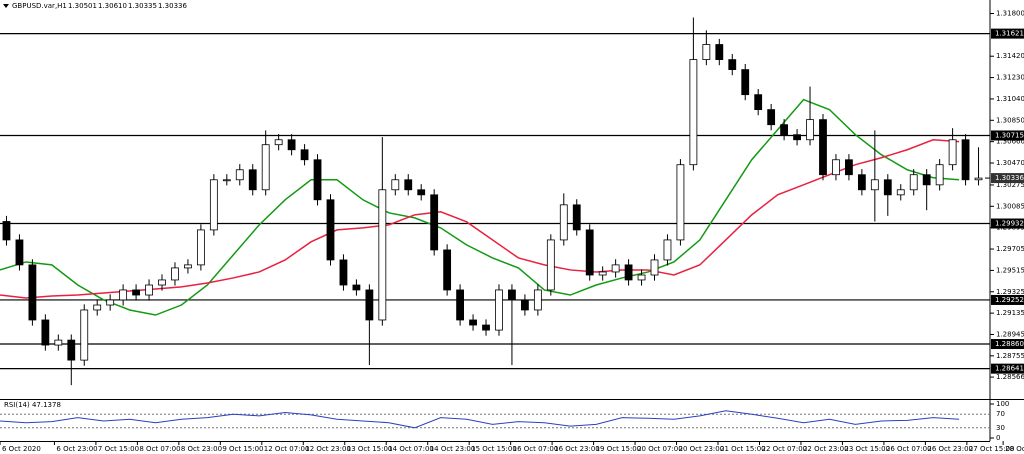  I want to click on x-tick-label: 6 Oct 23:00, so click(76, 449).